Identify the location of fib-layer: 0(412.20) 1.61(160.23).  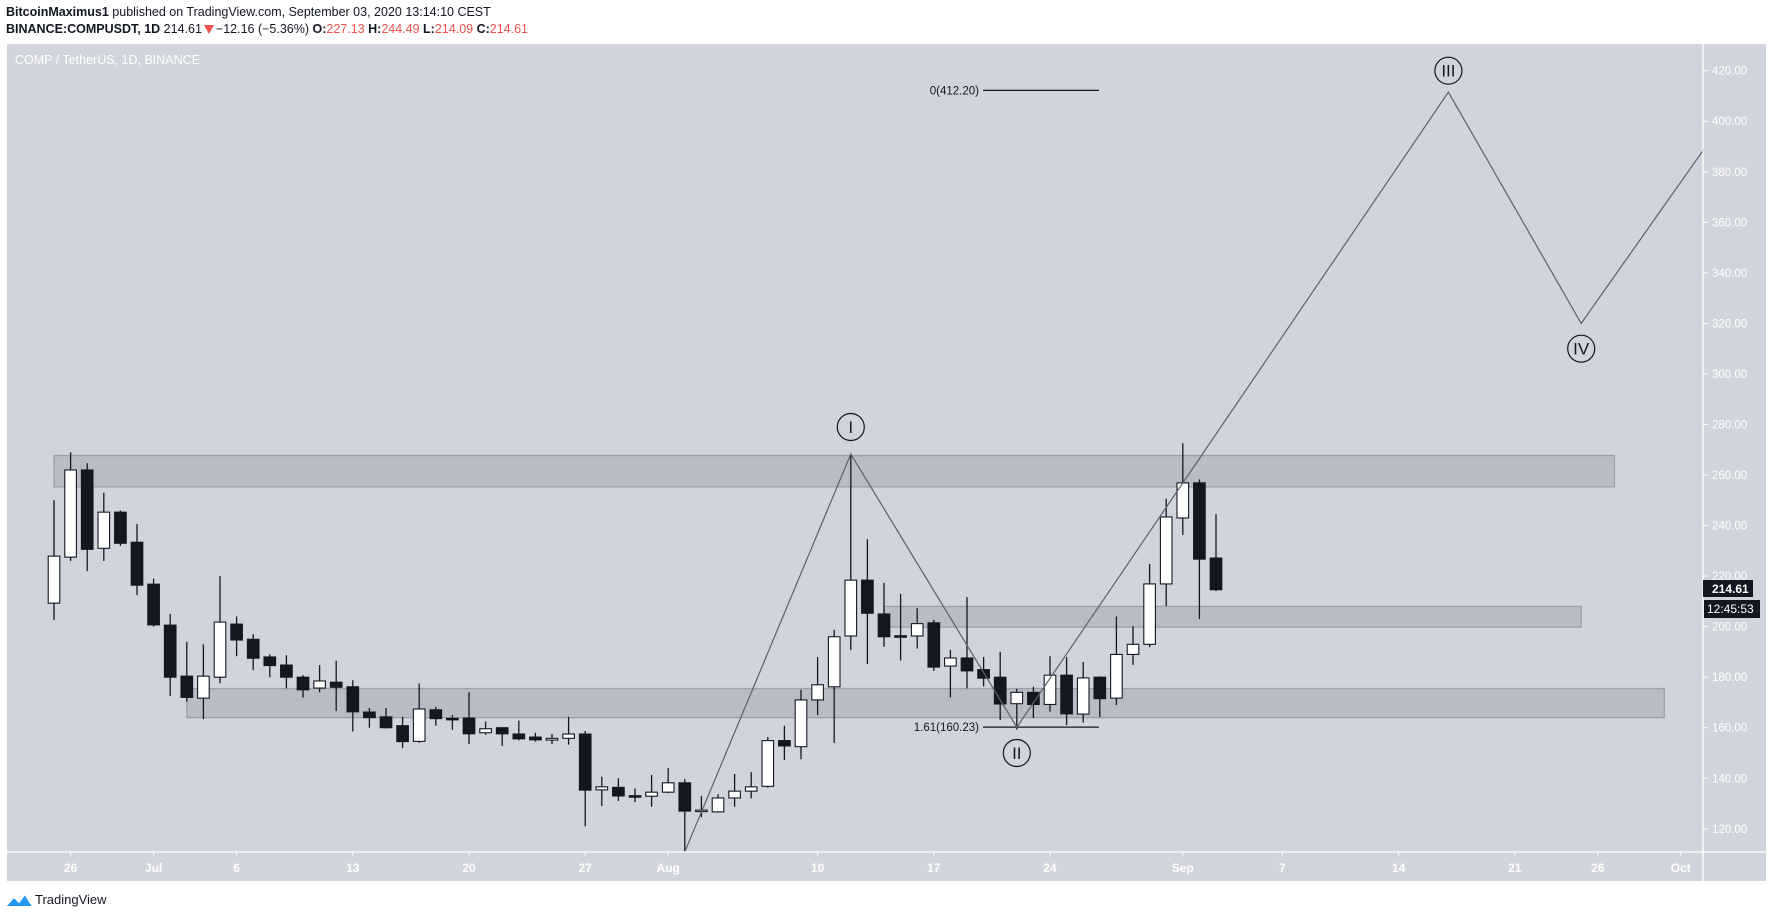
(1006, 409).